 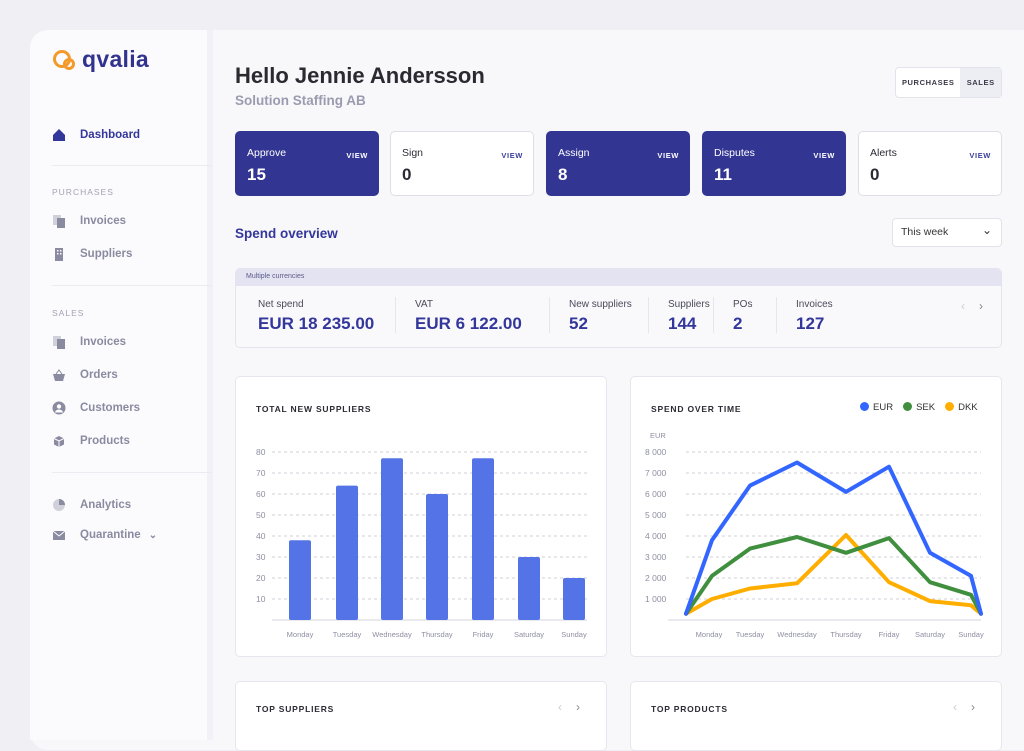 What do you see at coordinates (689, 709) in the screenshot?
I see `top-products-title: TOP PRODUCTS` at bounding box center [689, 709].